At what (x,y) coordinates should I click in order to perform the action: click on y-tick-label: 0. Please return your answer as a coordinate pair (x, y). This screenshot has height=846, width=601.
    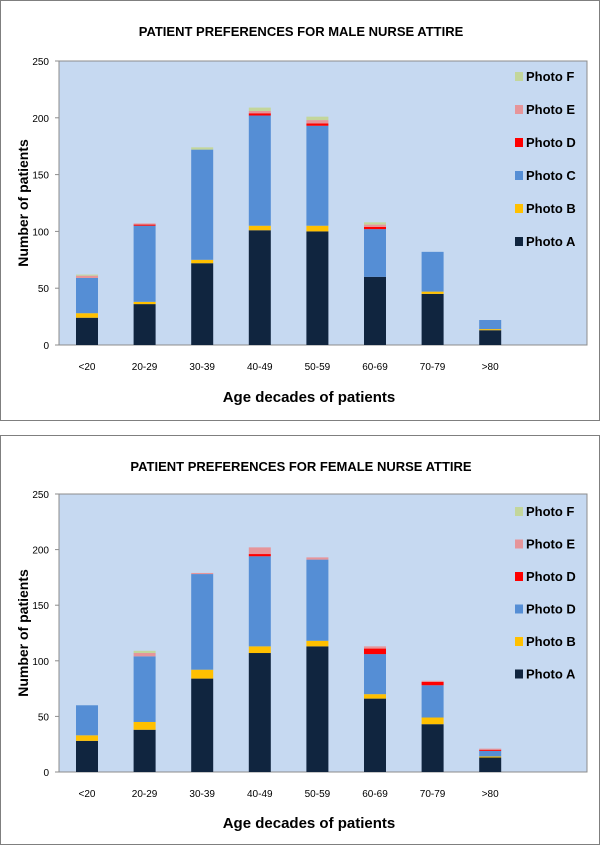
    Looking at the image, I should click on (46, 773).